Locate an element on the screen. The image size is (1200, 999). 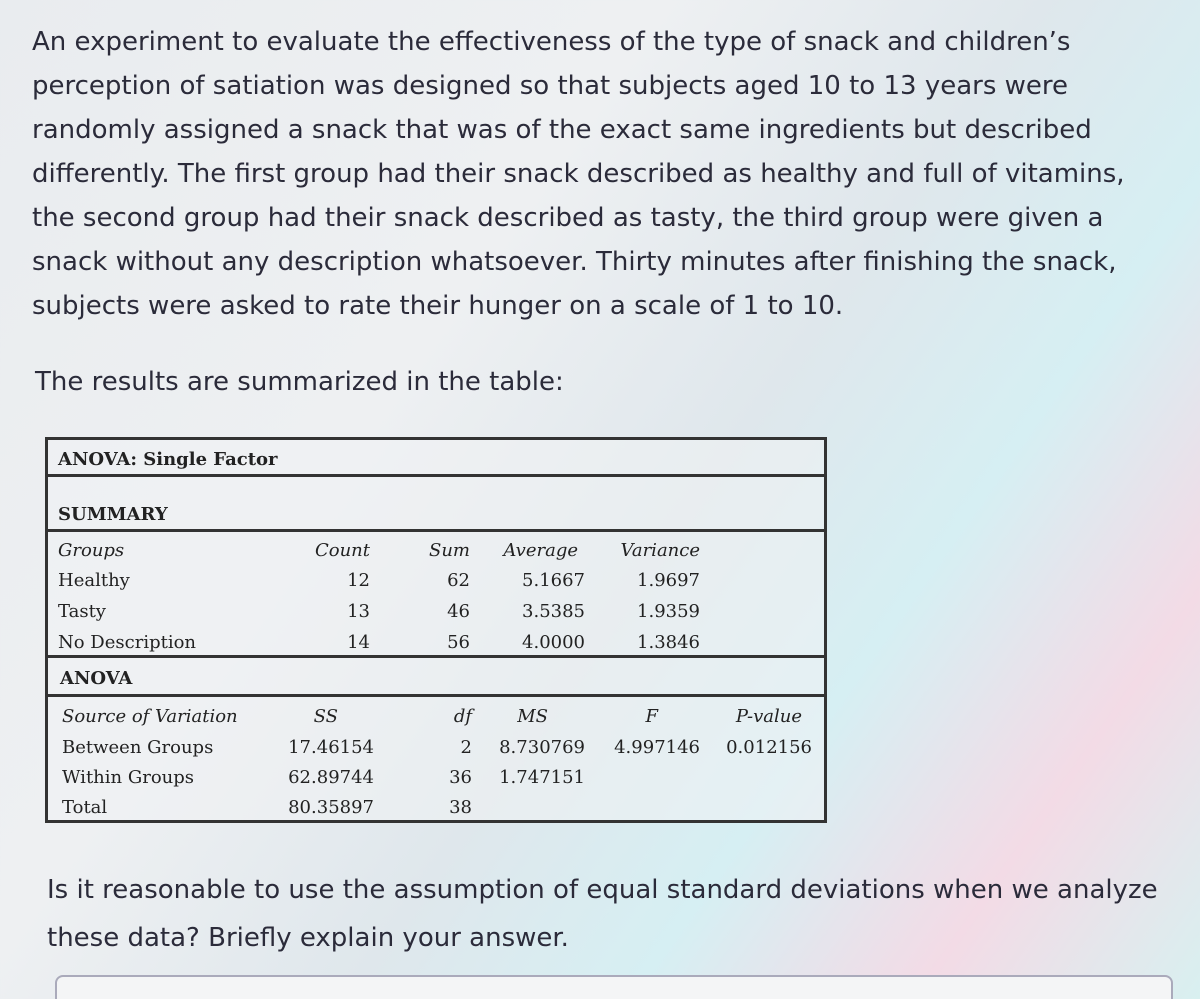
anova-header: Source of Variation is located at coordinates (150, 716).